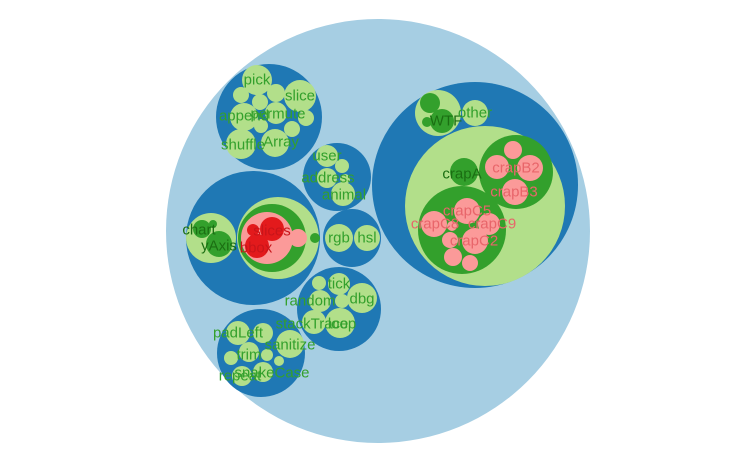 Image resolution: width=756 pixels, height=464 pixels. Describe the element at coordinates (434, 224) in the screenshot. I see `leaf-crapc8` at that location.